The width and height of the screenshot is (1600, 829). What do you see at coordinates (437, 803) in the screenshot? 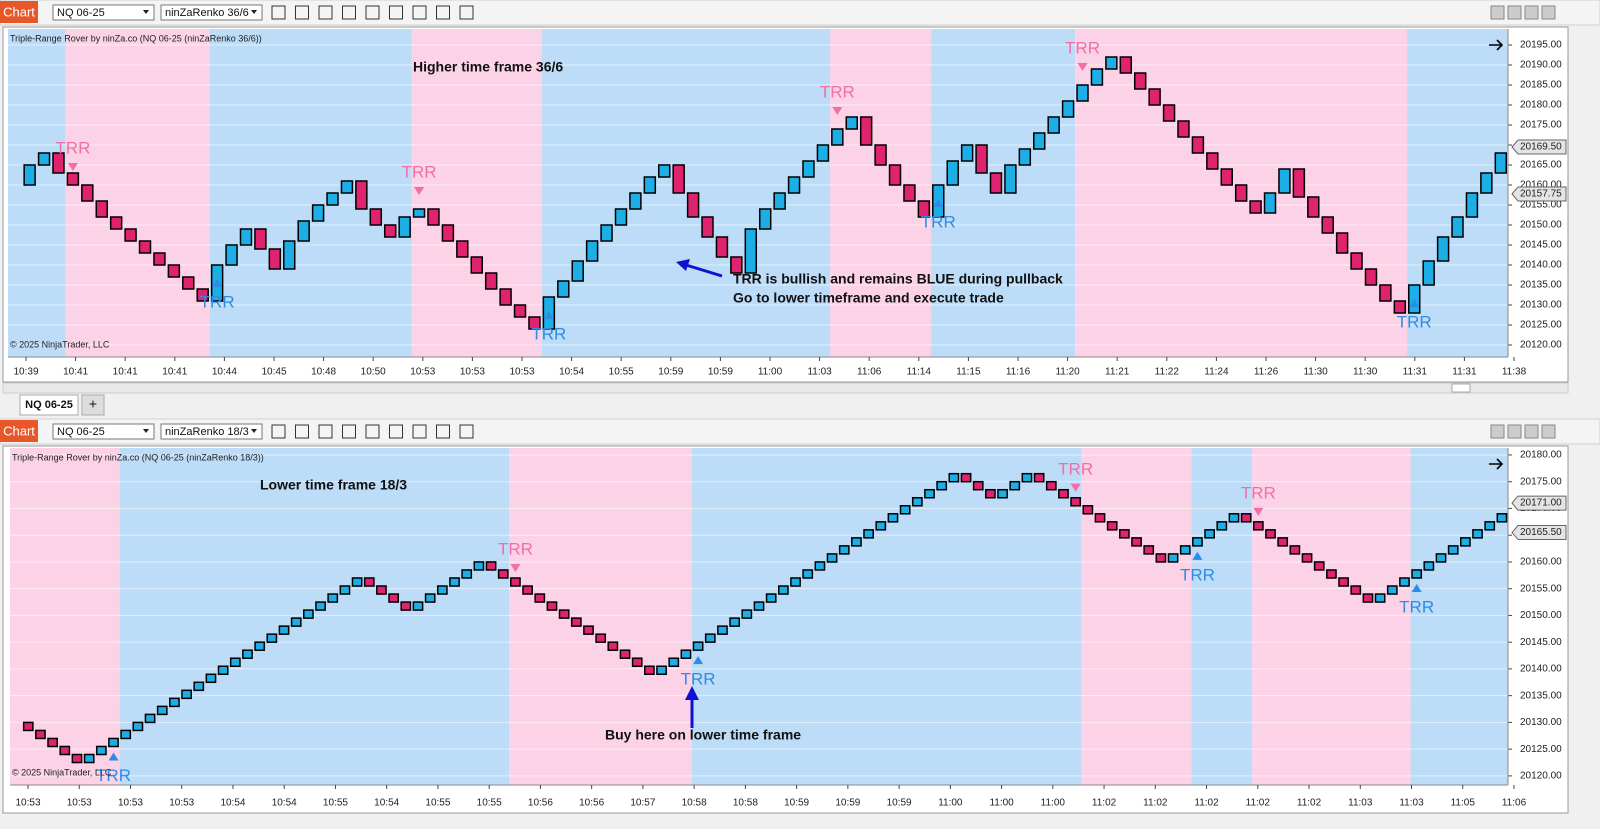
I see `x-tick-label: 10:55` at bounding box center [437, 803].